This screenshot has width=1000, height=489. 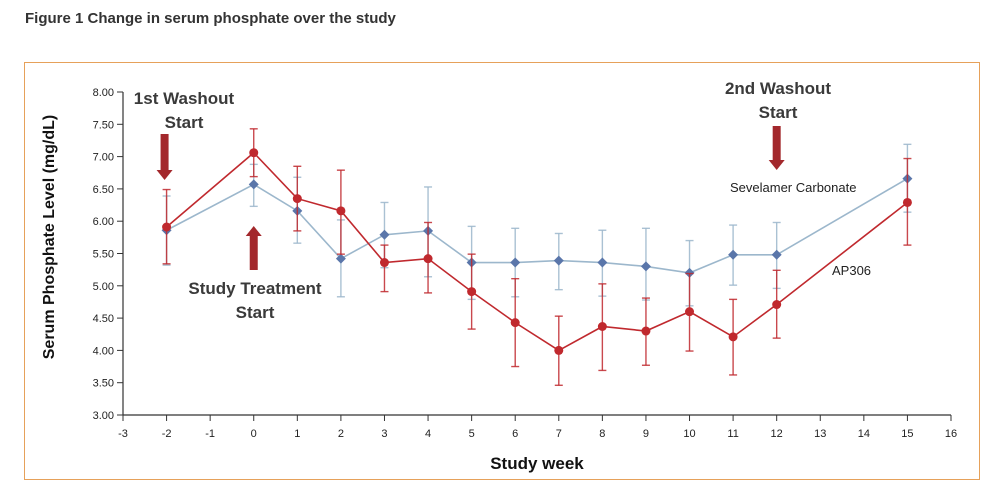 What do you see at coordinates (255, 274) in the screenshot?
I see `annotation: Study Treatment Start` at bounding box center [255, 274].